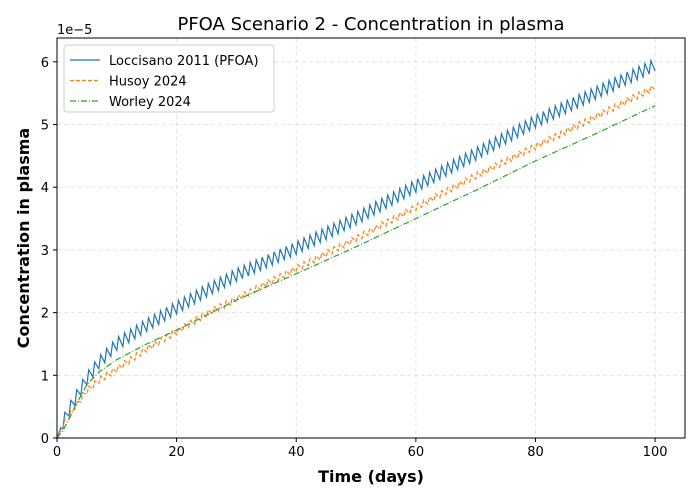 The width and height of the screenshot is (700, 500). What do you see at coordinates (45, 126) in the screenshot?
I see `y-tick-label: 5` at bounding box center [45, 126].